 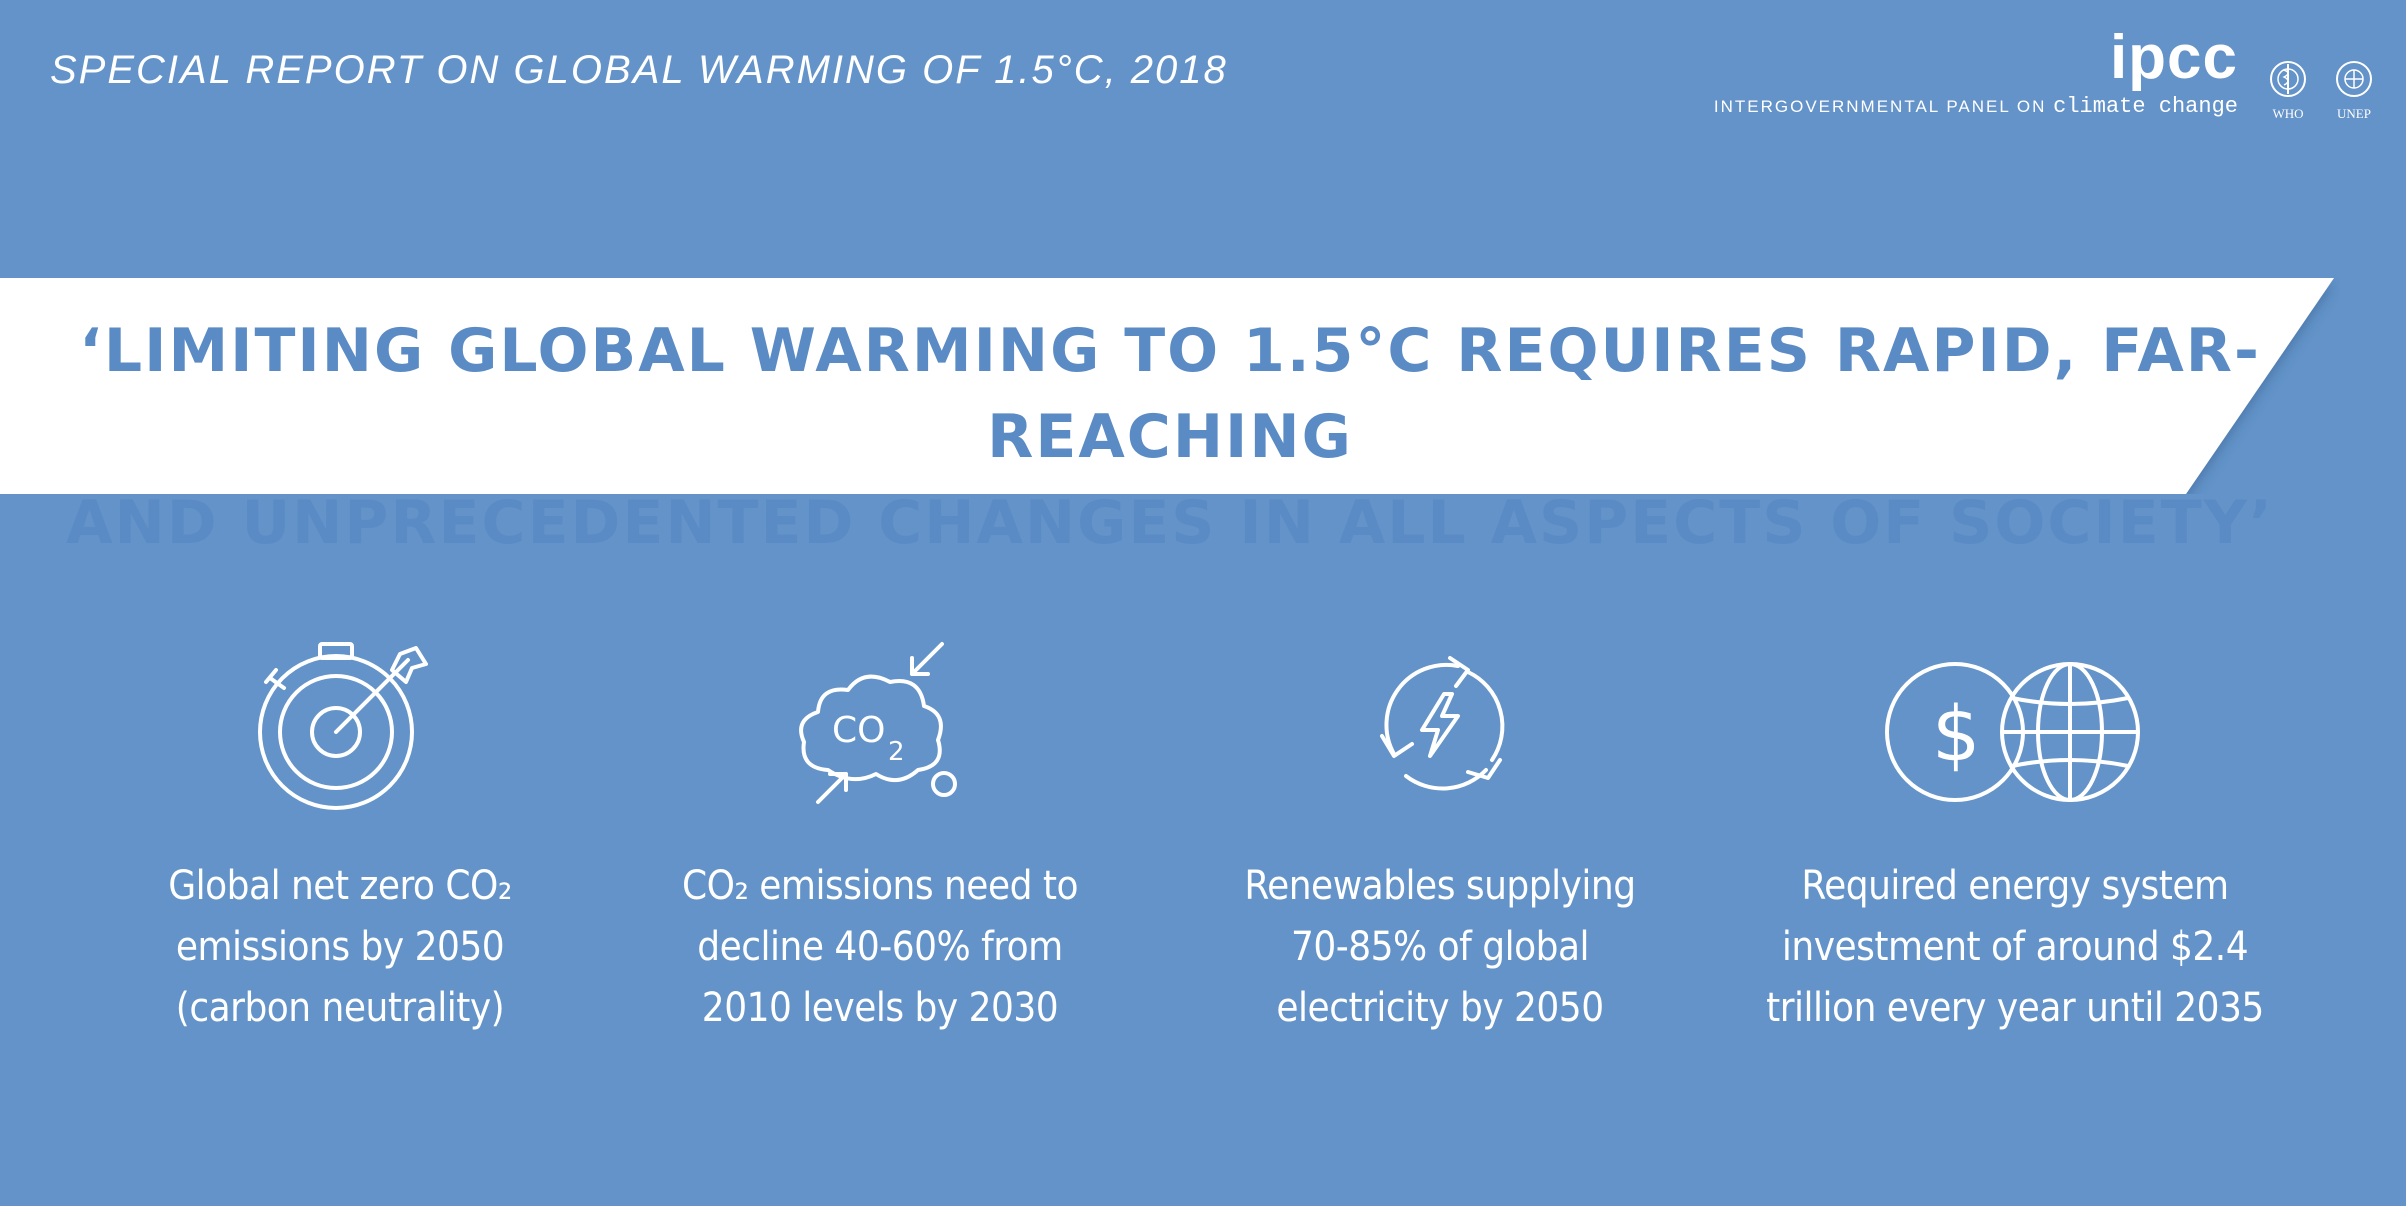 What do you see at coordinates (2288, 113) in the screenshot?
I see `who-label: WHO` at bounding box center [2288, 113].